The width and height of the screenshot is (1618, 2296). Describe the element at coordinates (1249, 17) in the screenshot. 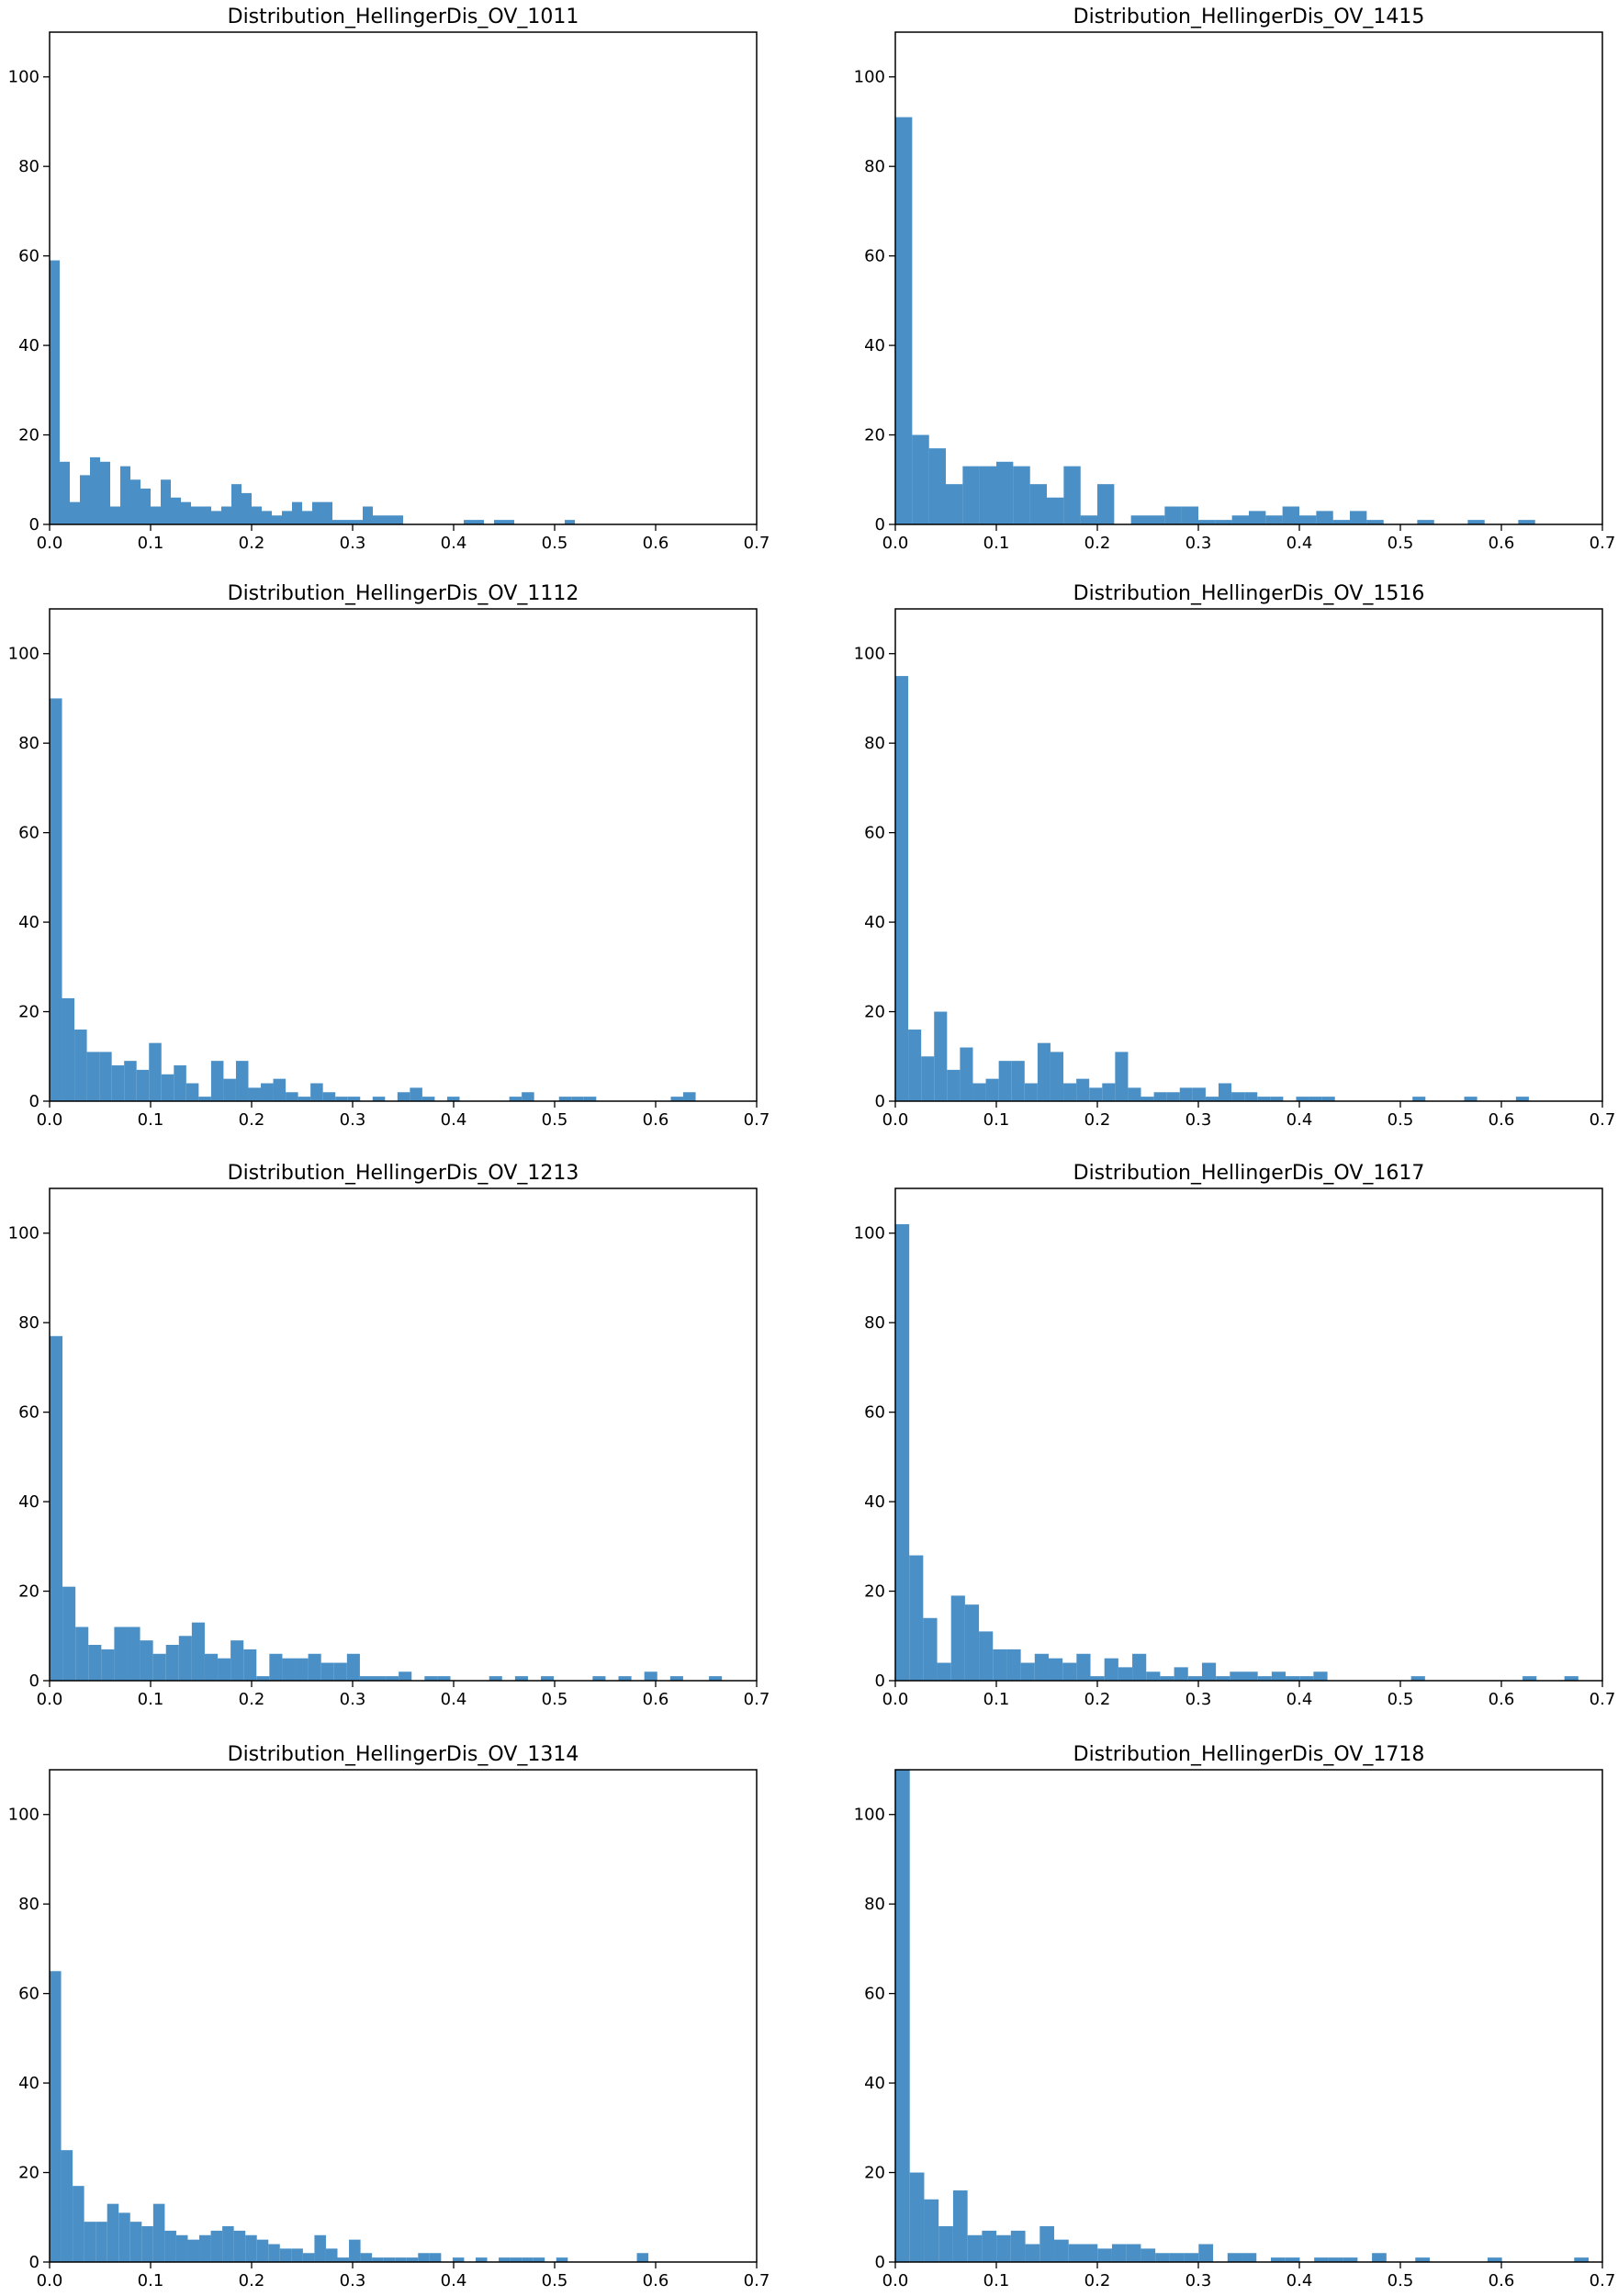

I see `chart-title: Distribution_HellingerDis_OV_1415` at that location.